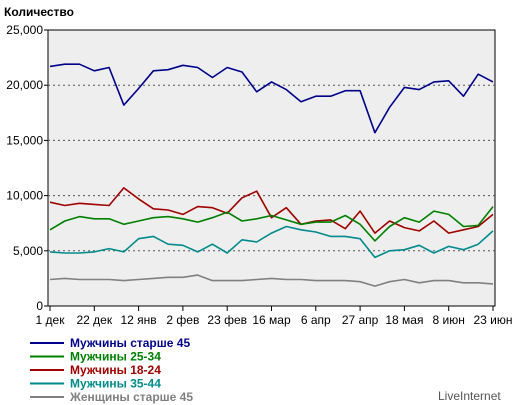 Image resolution: width=520 pixels, height=405 pixels. What do you see at coordinates (115, 384) in the screenshot?
I see `legend-label: Мужчины 35-44` at bounding box center [115, 384].